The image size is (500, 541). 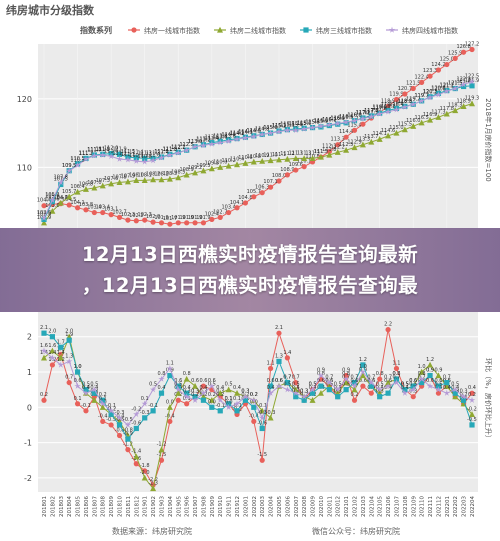 What do you see at coordinates (212, 402) in the screenshot?
I see `bottom-data-label: 0.0` at bounding box center [212, 402].